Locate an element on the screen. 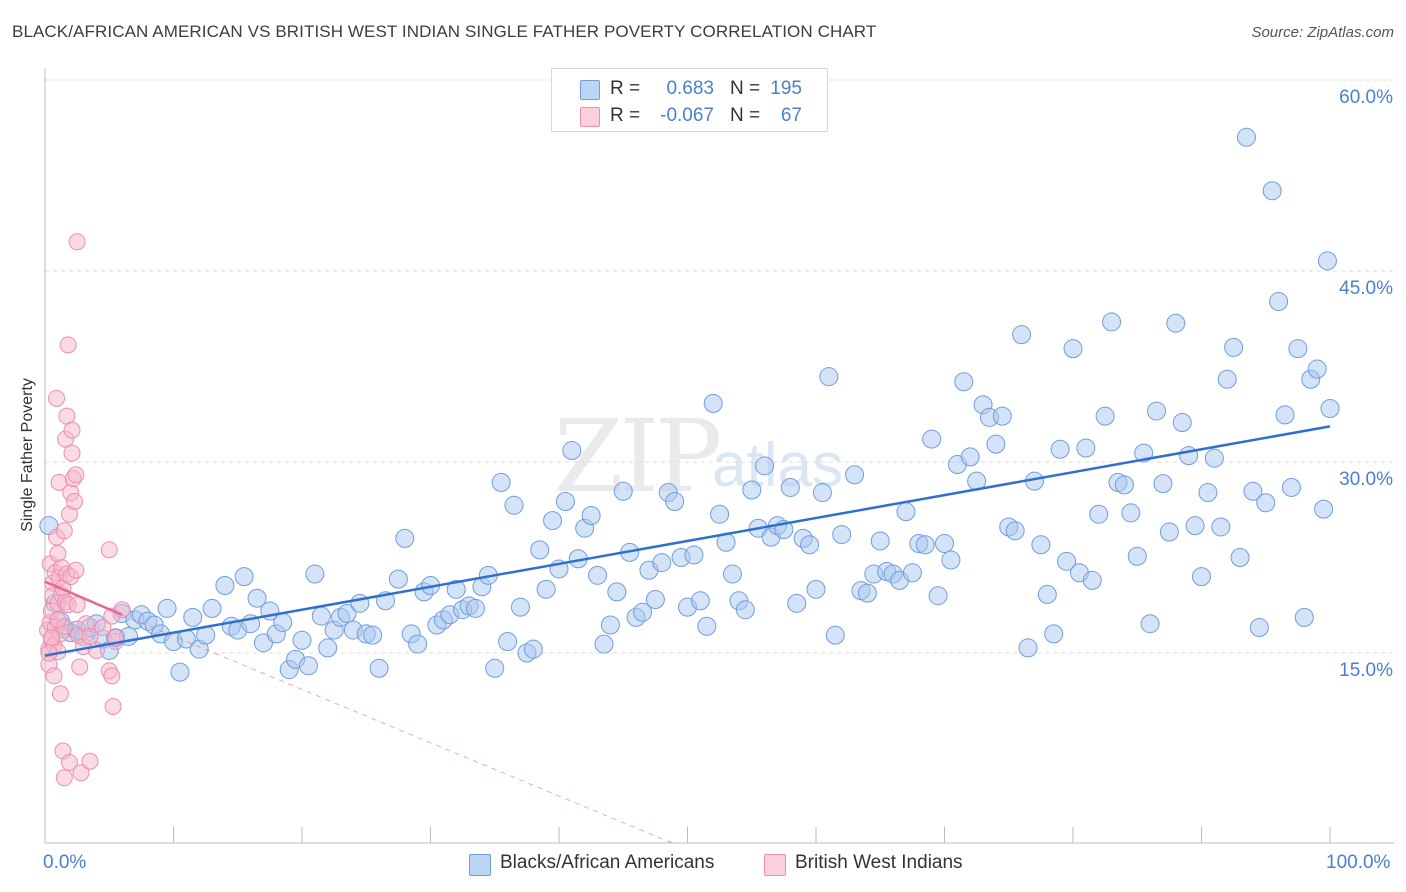  legend-row-blue: R = 0.683 N = 195 is located at coordinates (689, 89).